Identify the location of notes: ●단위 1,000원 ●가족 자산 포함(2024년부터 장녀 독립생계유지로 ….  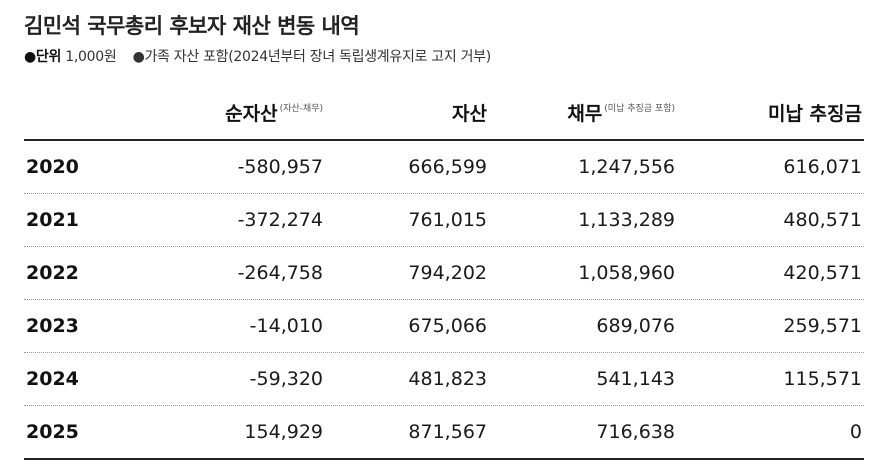
(263, 56).